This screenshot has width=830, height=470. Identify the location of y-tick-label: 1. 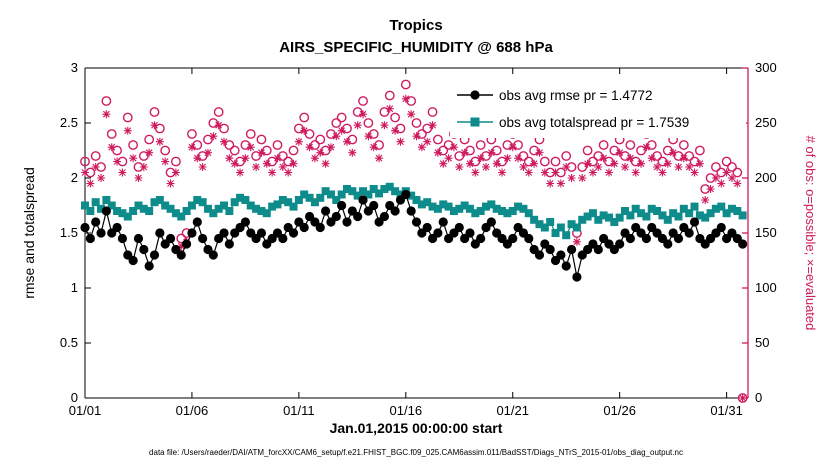
(74, 287).